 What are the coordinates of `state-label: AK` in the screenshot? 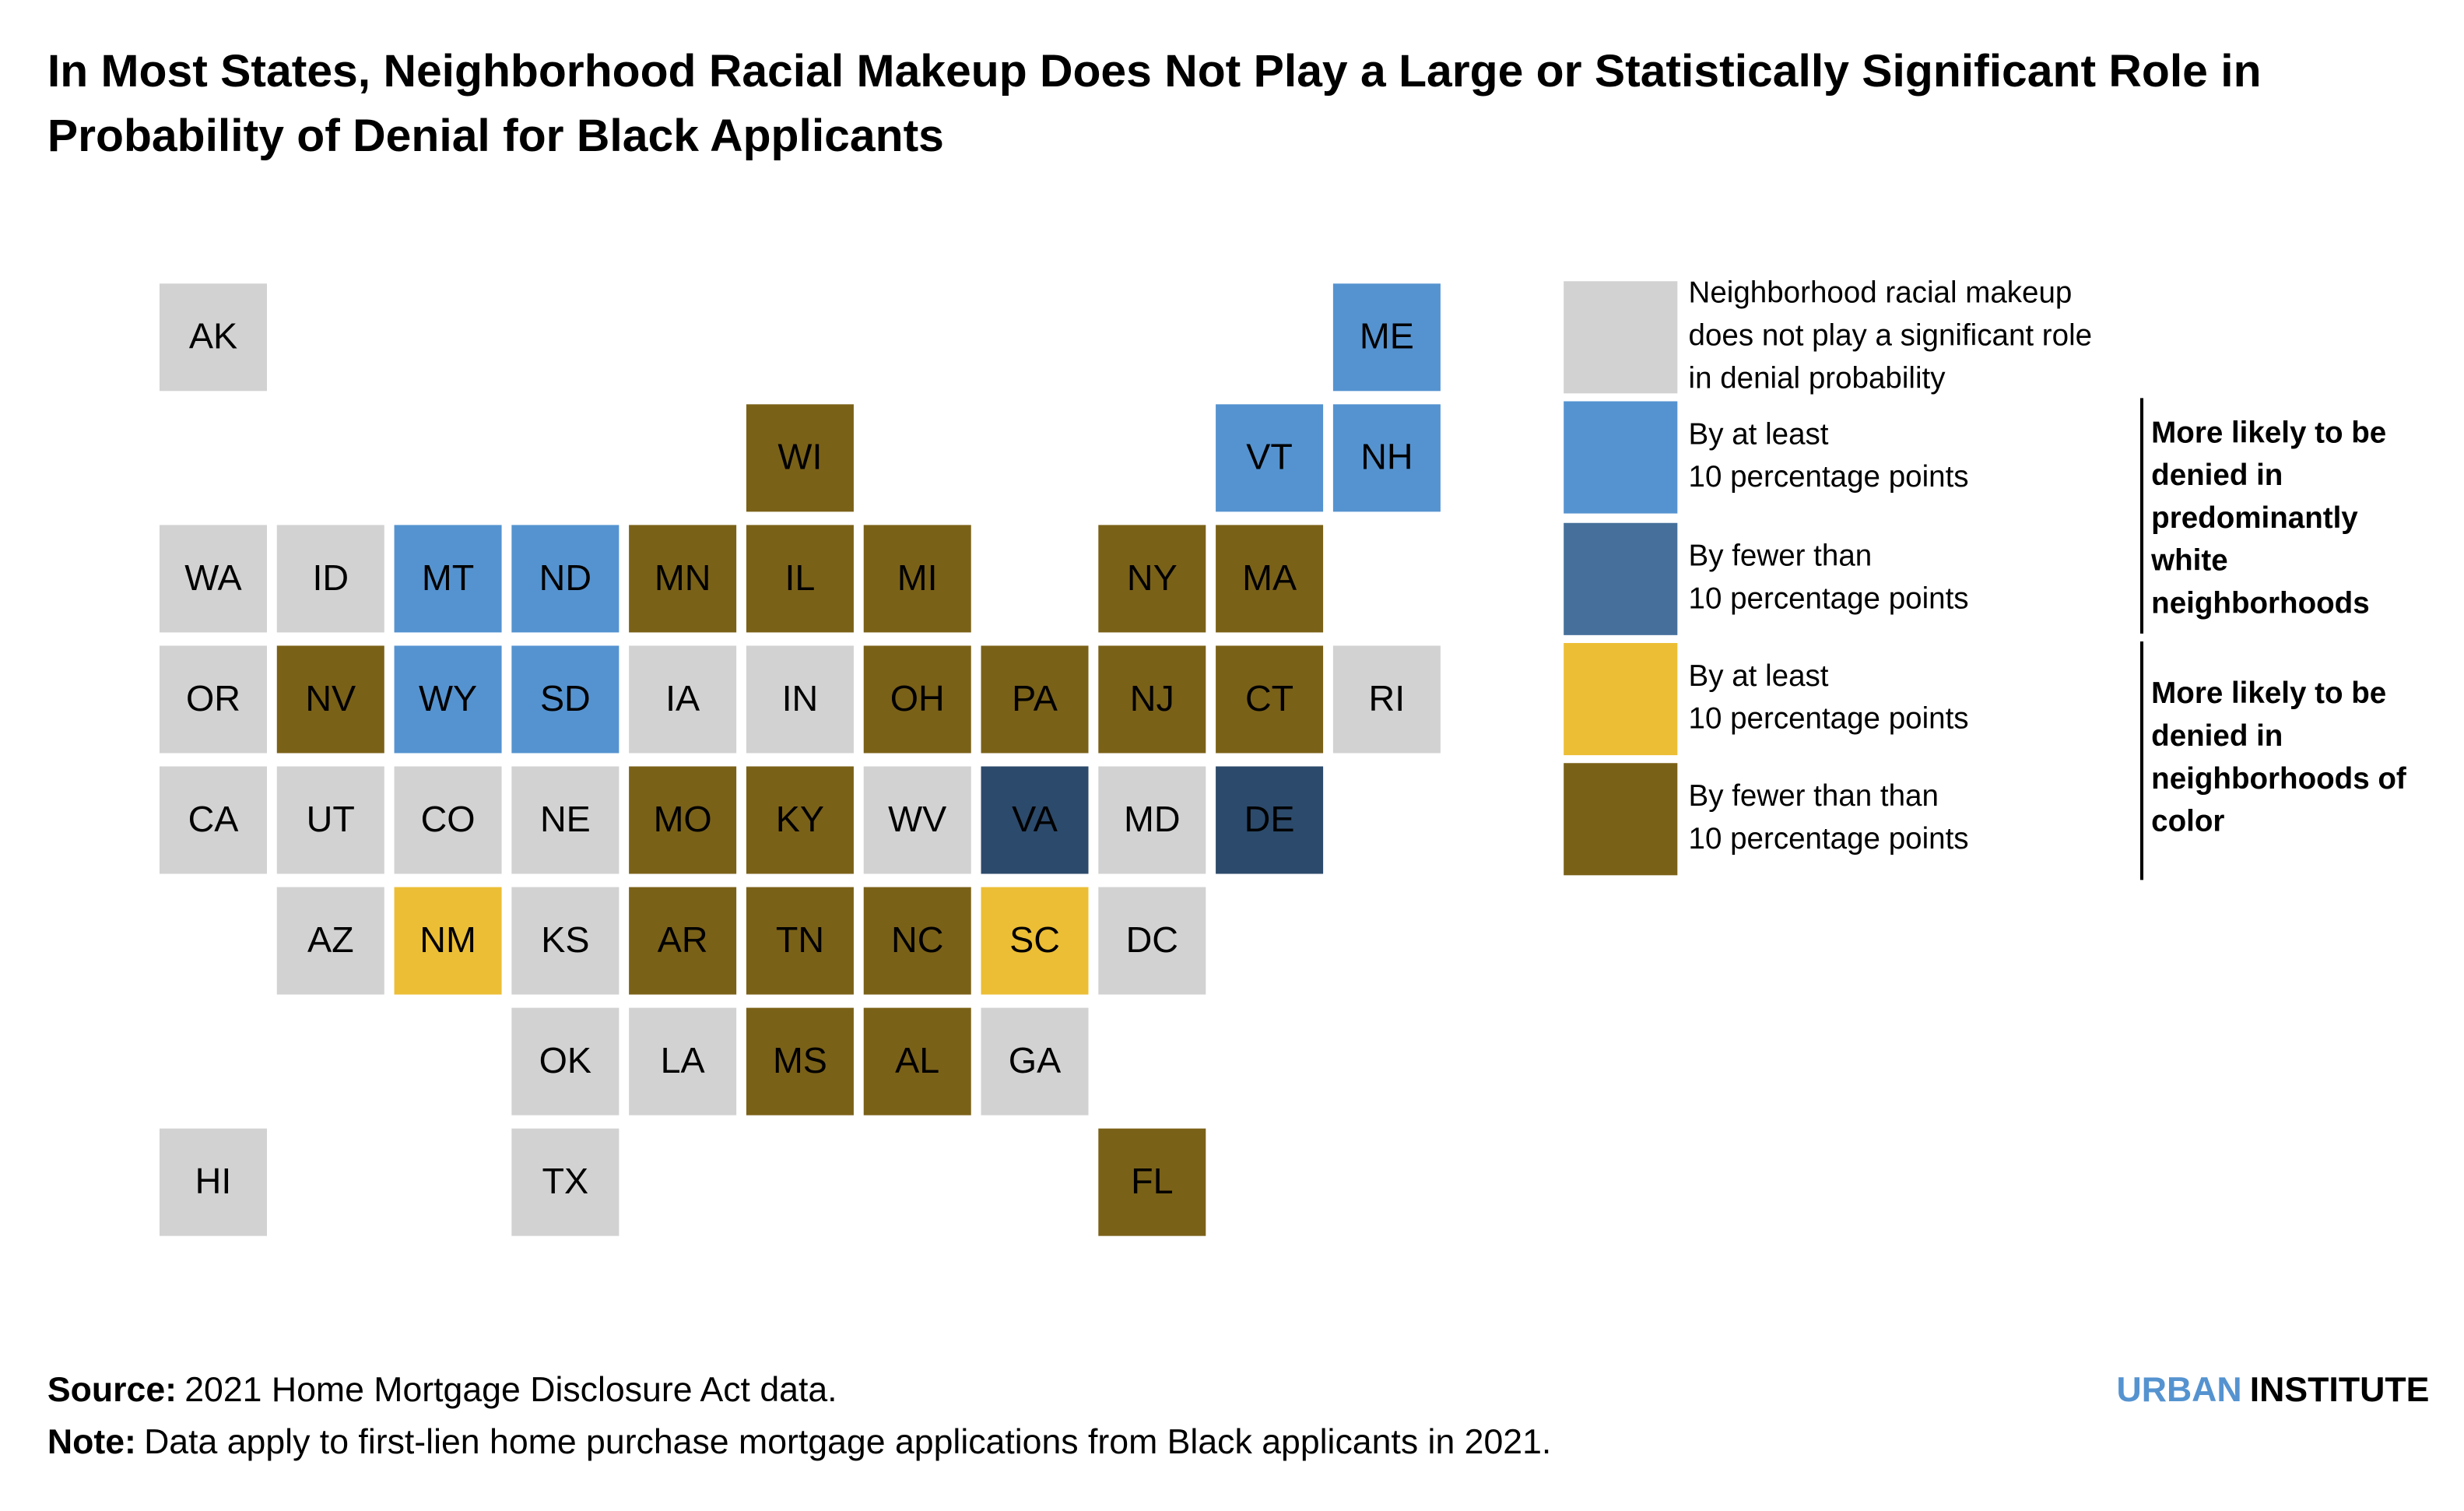 It's located at (213, 336).